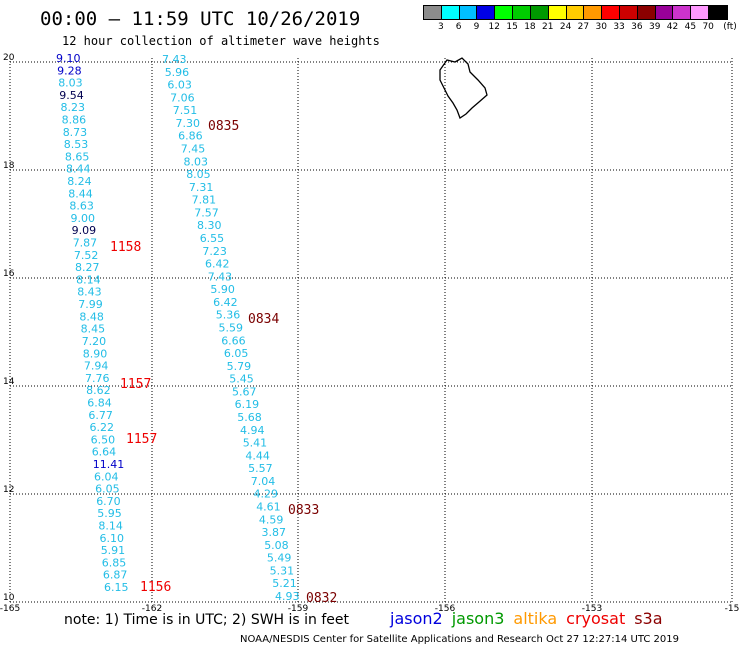 The image size is (740, 650). Describe the element at coordinates (103, 439) in the screenshot. I see `wave-height-value: 6.50` at that location.